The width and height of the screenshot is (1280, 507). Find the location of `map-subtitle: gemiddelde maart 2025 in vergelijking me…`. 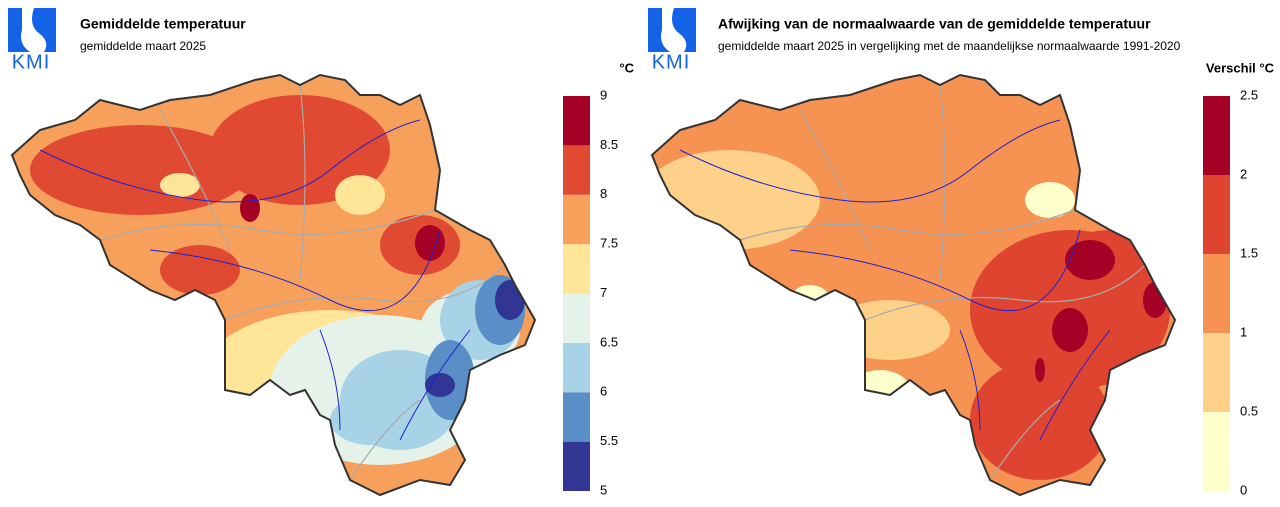

map-subtitle: gemiddelde maart 2025 in vergelijking me… is located at coordinates (949, 46).